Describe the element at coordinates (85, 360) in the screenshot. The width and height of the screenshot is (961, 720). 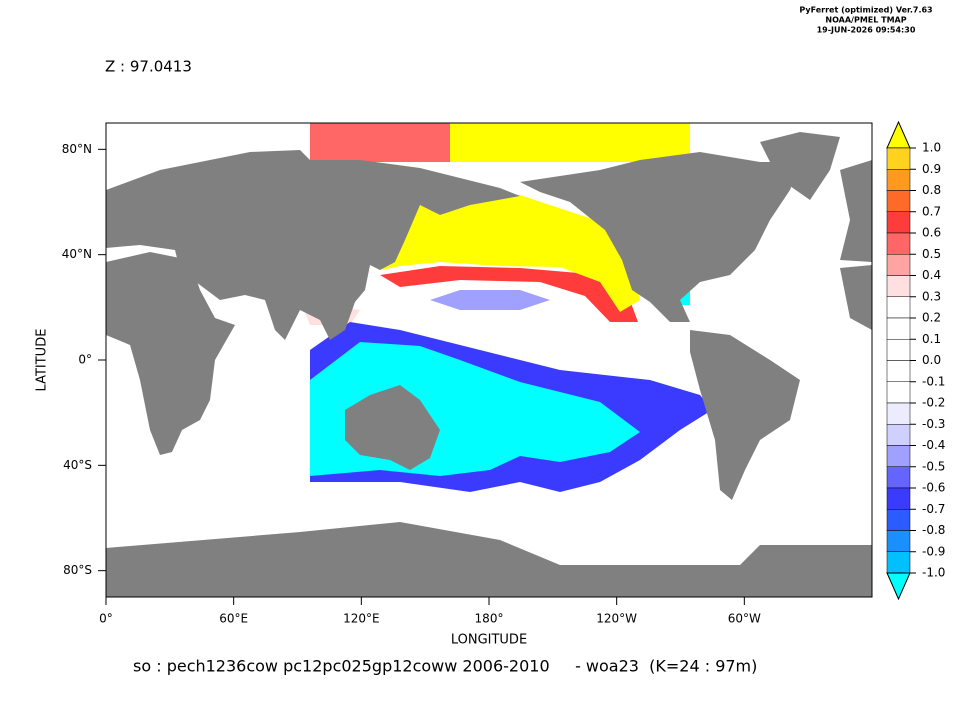
I see `y-tick-label: 0°` at that location.